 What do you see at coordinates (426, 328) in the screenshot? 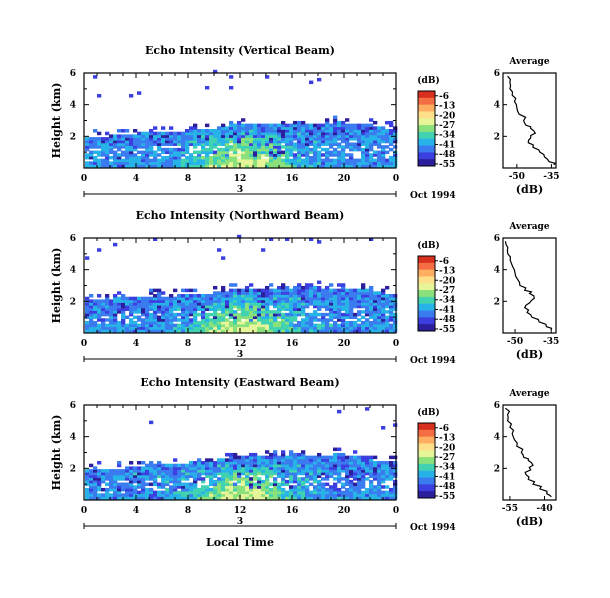
I see `colorbar-swatch` at bounding box center [426, 328].